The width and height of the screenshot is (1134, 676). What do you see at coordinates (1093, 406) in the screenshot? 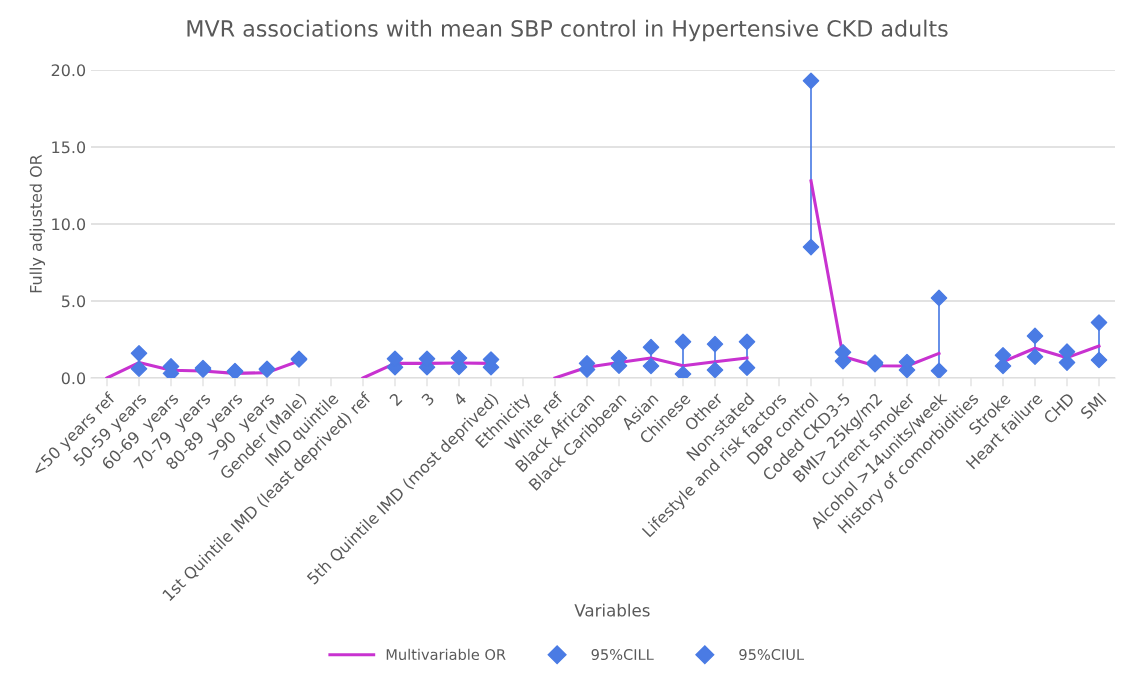
I see `x-tick-label: SMI` at bounding box center [1093, 406].